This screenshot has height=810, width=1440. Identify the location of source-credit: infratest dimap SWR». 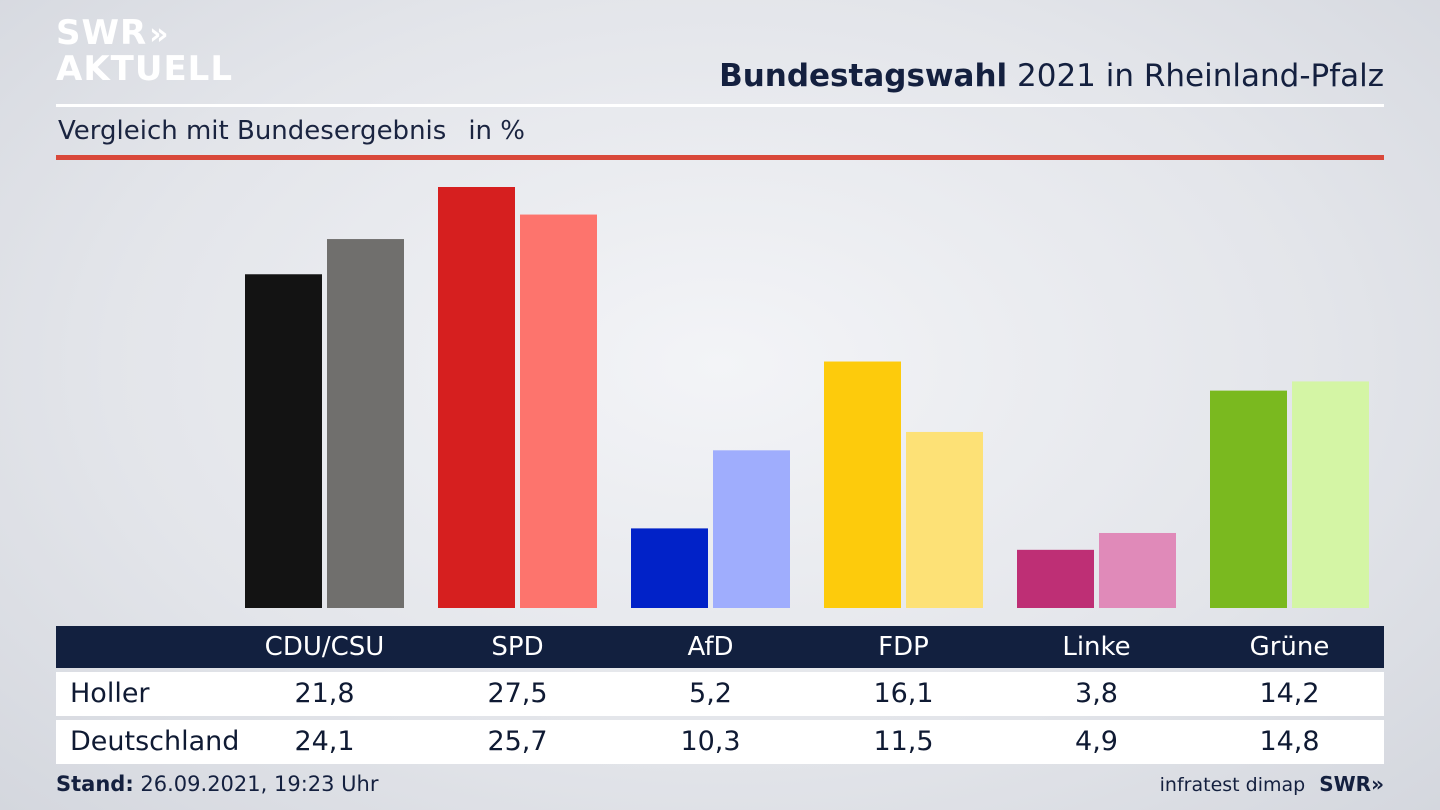
(1272, 784).